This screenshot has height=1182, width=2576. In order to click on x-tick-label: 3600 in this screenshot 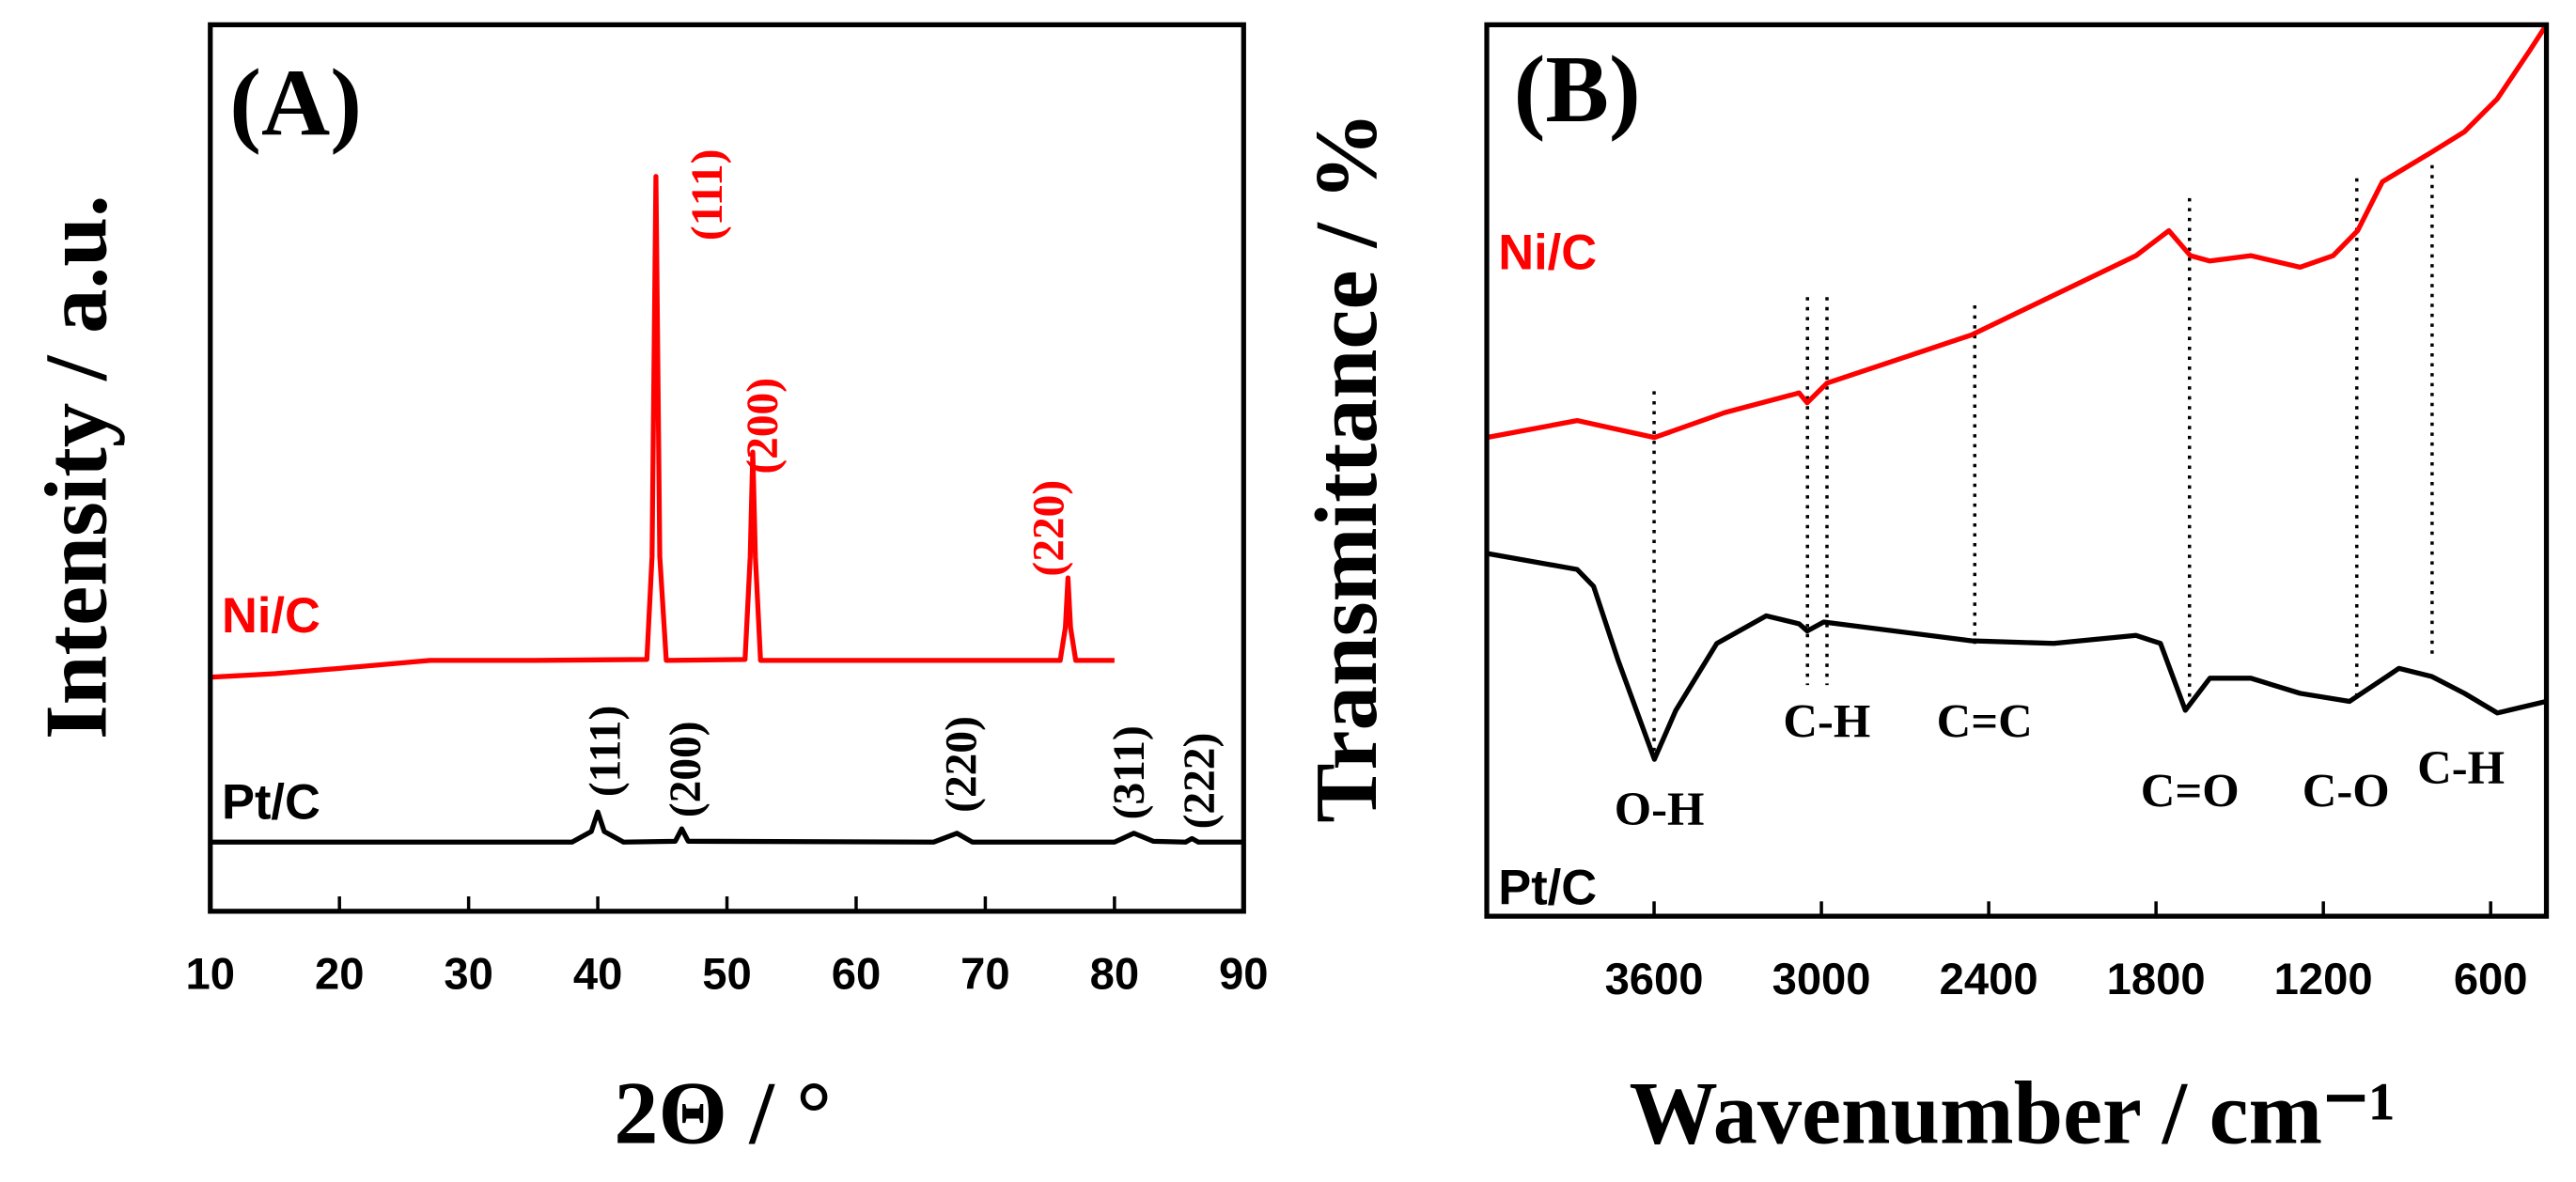, I will do `click(1654, 979)`.